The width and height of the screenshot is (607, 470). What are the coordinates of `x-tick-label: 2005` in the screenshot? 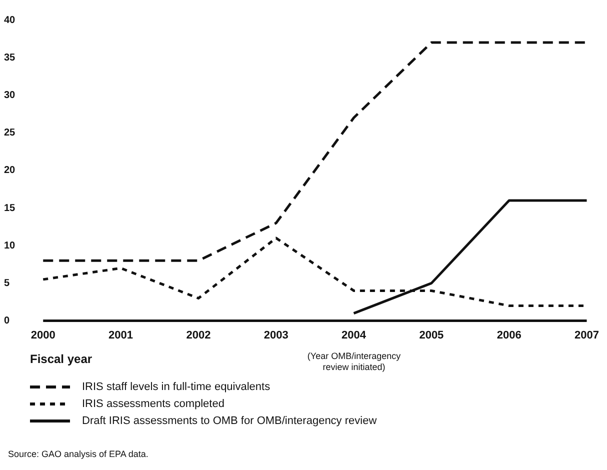 It's located at (431, 335).